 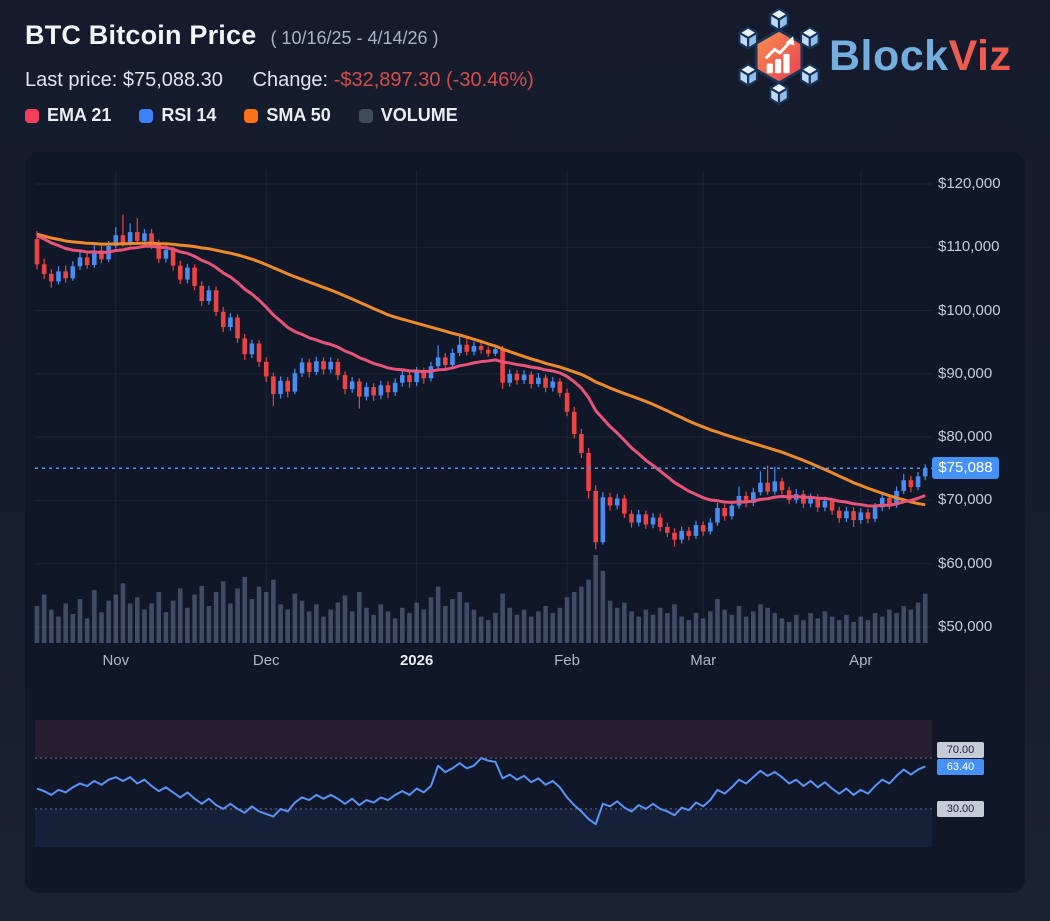 What do you see at coordinates (71, 80) in the screenshot?
I see `last-price-label: Last price:` at bounding box center [71, 80].